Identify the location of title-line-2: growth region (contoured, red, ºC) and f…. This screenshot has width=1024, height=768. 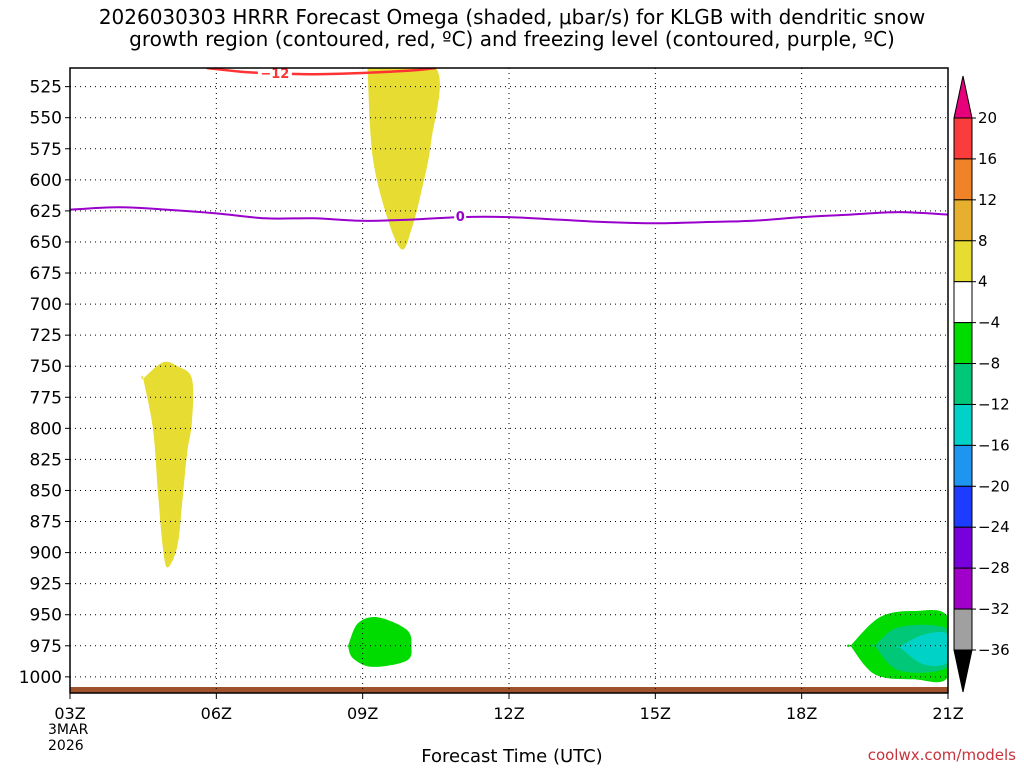
(512, 39).